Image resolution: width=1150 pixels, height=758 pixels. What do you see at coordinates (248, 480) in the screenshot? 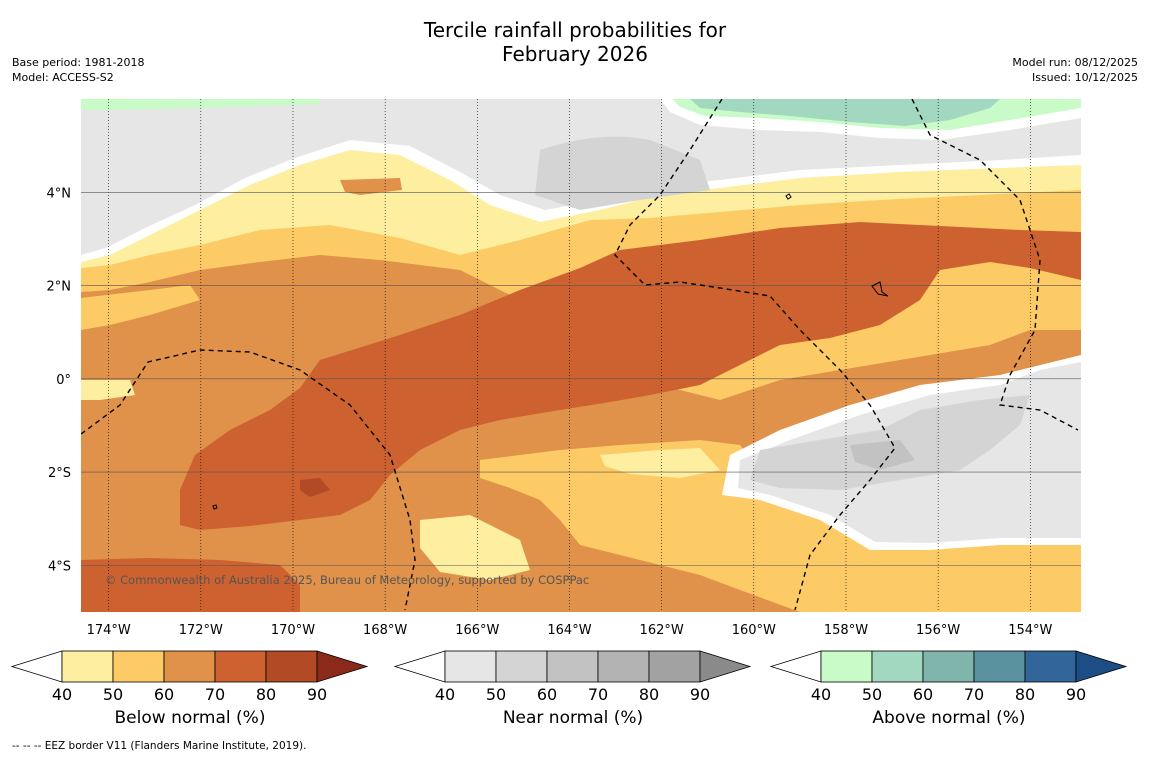
I see `eez-border-west` at bounding box center [248, 480].